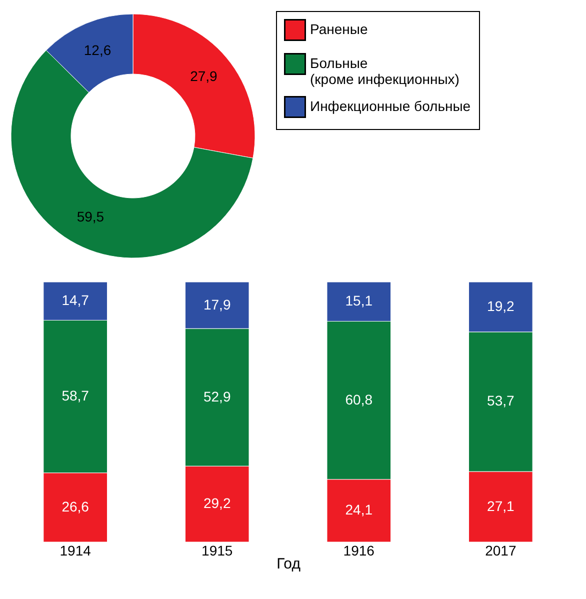 This screenshot has width=586, height=599. What do you see at coordinates (500, 400) in the screenshot?
I see `data-label: 53,7` at bounding box center [500, 400].